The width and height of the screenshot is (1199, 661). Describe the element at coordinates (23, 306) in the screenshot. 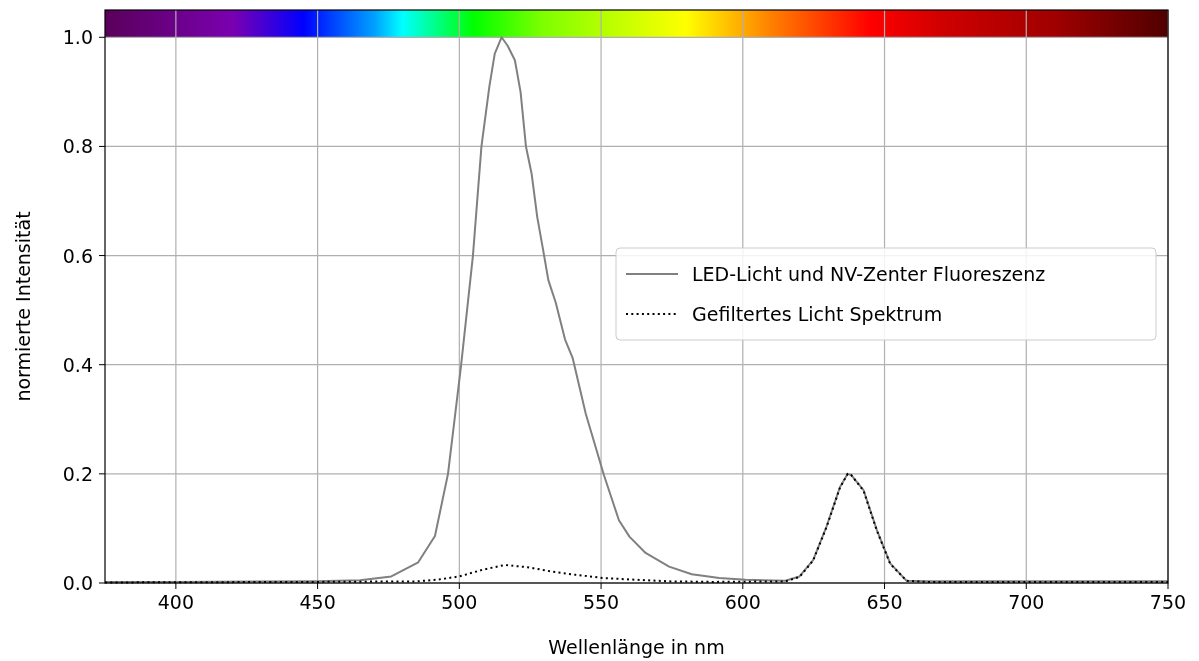

I see `y-axis-title: normierte Intensität` at that location.